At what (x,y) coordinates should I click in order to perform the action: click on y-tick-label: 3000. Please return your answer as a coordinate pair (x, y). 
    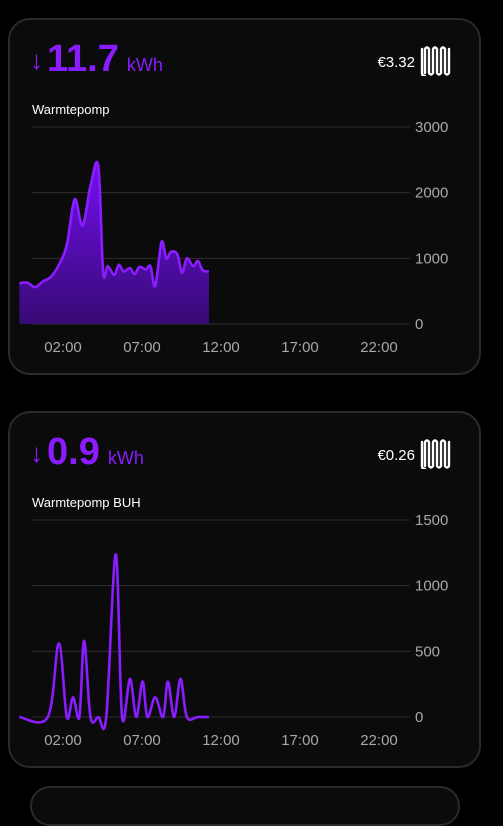
    Looking at the image, I should click on (431, 127).